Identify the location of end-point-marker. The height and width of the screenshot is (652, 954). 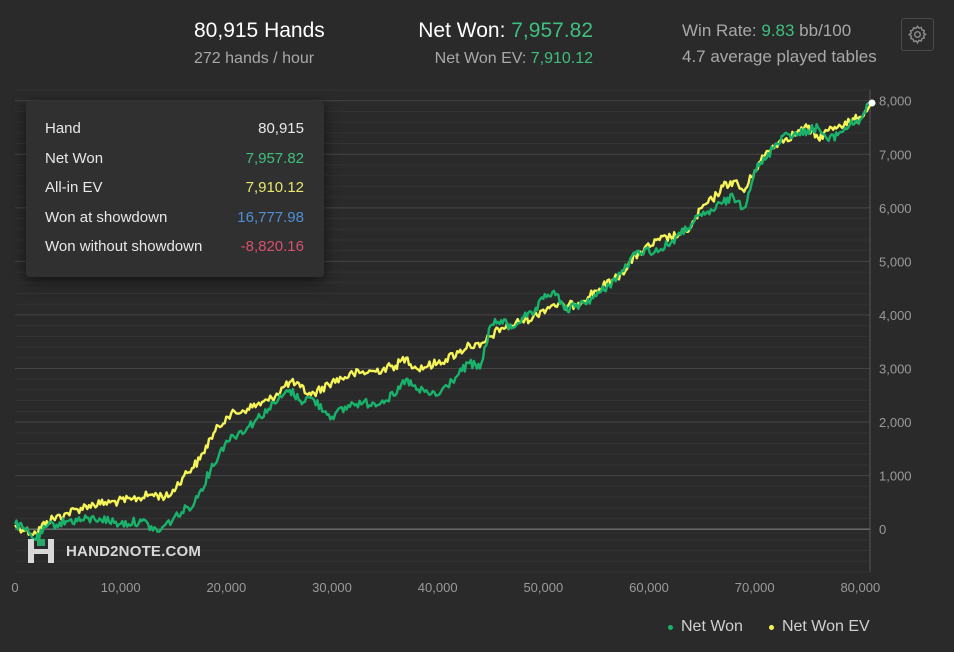
(872, 103).